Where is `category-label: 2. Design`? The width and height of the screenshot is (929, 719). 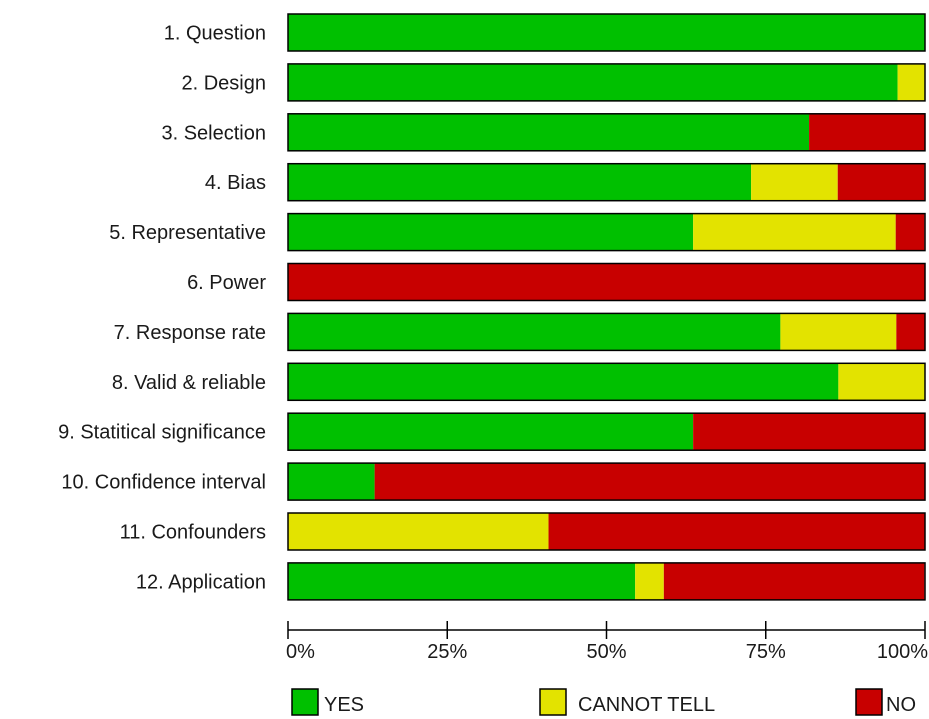 category-label: 2. Design is located at coordinates (224, 83).